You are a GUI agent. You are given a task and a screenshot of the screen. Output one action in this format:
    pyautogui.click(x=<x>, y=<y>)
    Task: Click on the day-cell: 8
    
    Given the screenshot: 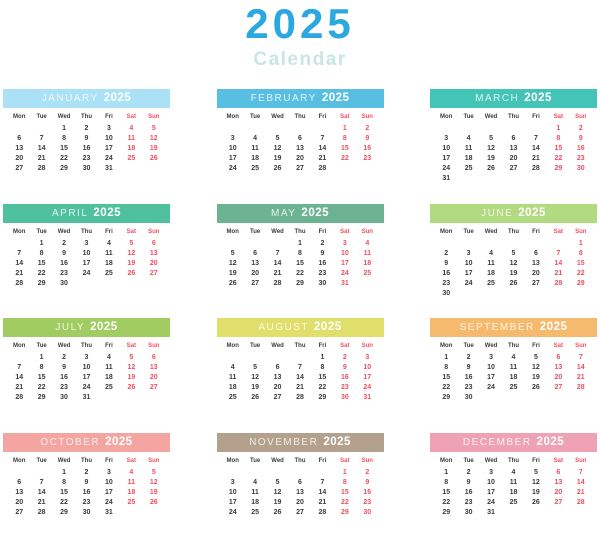 What is the action you would take?
    pyautogui.click(x=322, y=367)
    